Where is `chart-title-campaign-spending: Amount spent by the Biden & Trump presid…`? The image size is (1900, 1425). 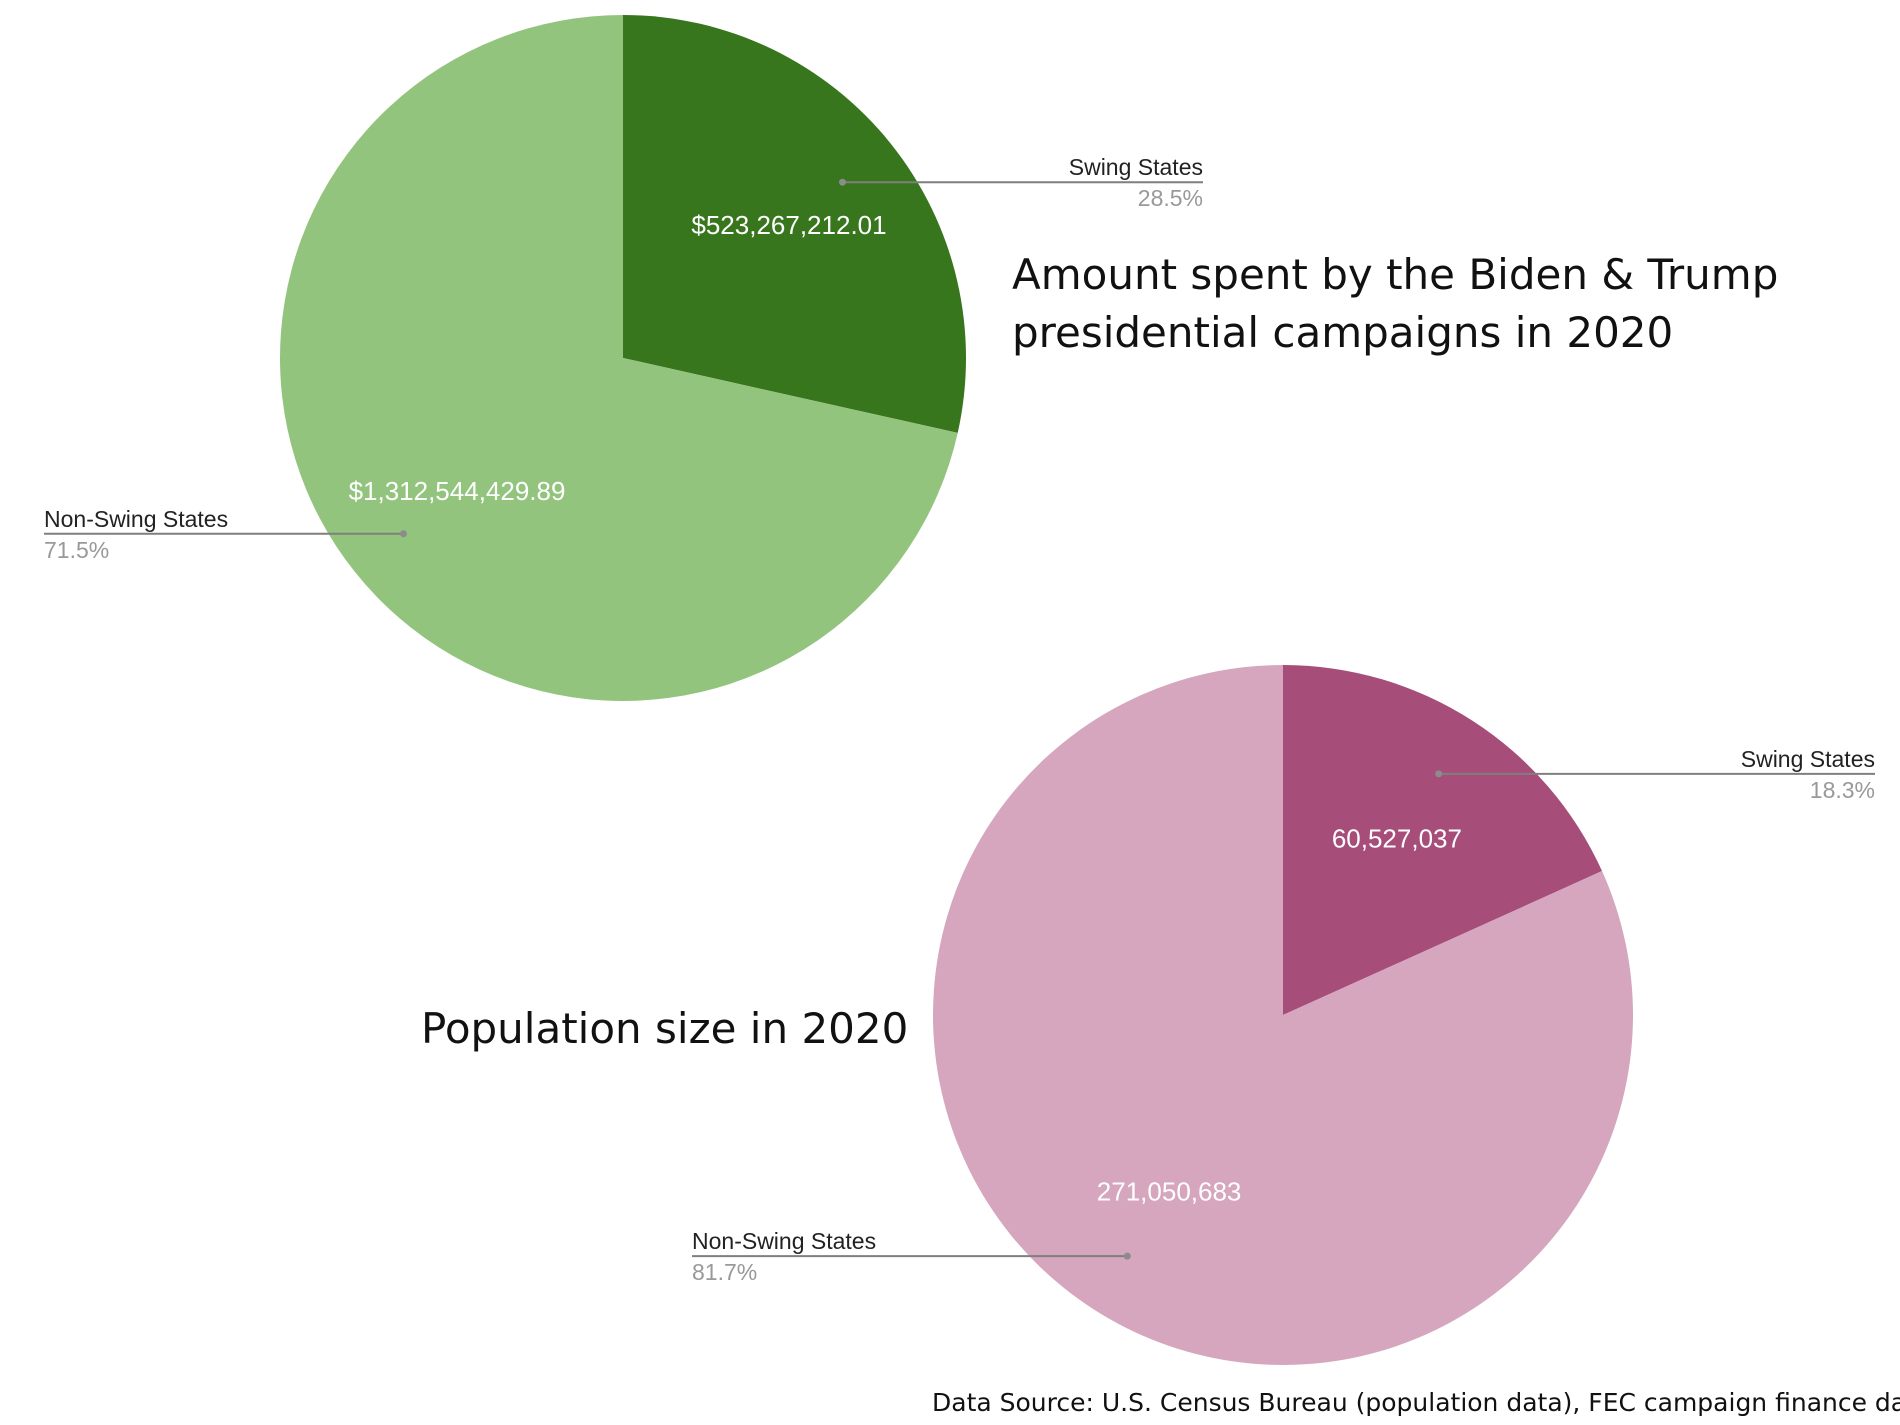
chart-title-campaign-spending: Amount spent by the Biden & Trump presid… is located at coordinates (1395, 304).